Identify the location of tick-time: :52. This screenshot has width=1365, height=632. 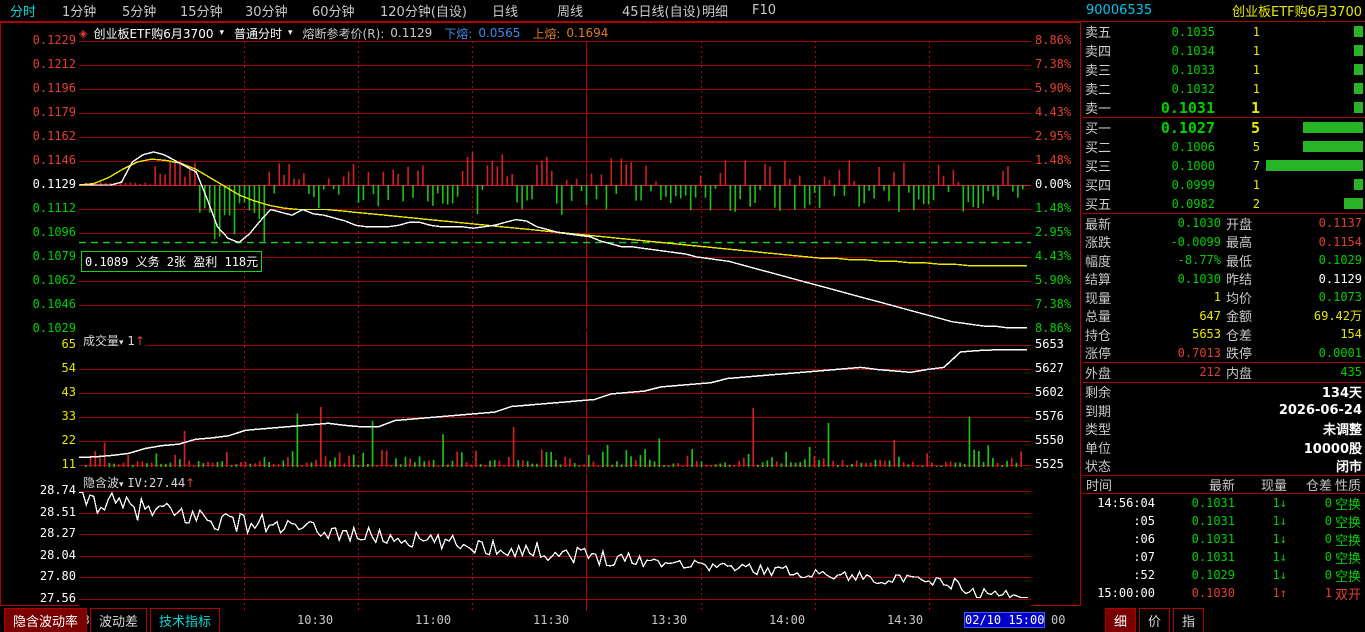
(1144, 575).